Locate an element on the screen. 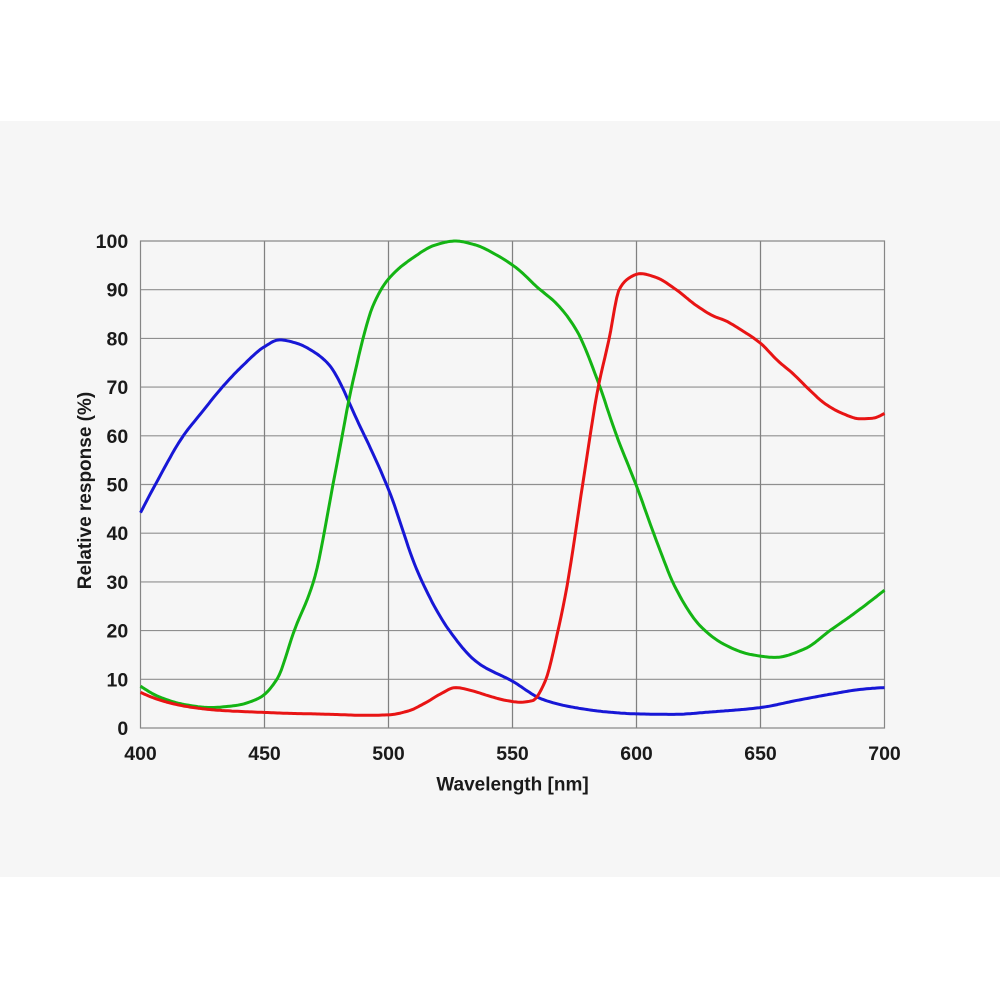 The width and height of the screenshot is (1000, 1000). svg-text: 40 is located at coordinates (117, 534).